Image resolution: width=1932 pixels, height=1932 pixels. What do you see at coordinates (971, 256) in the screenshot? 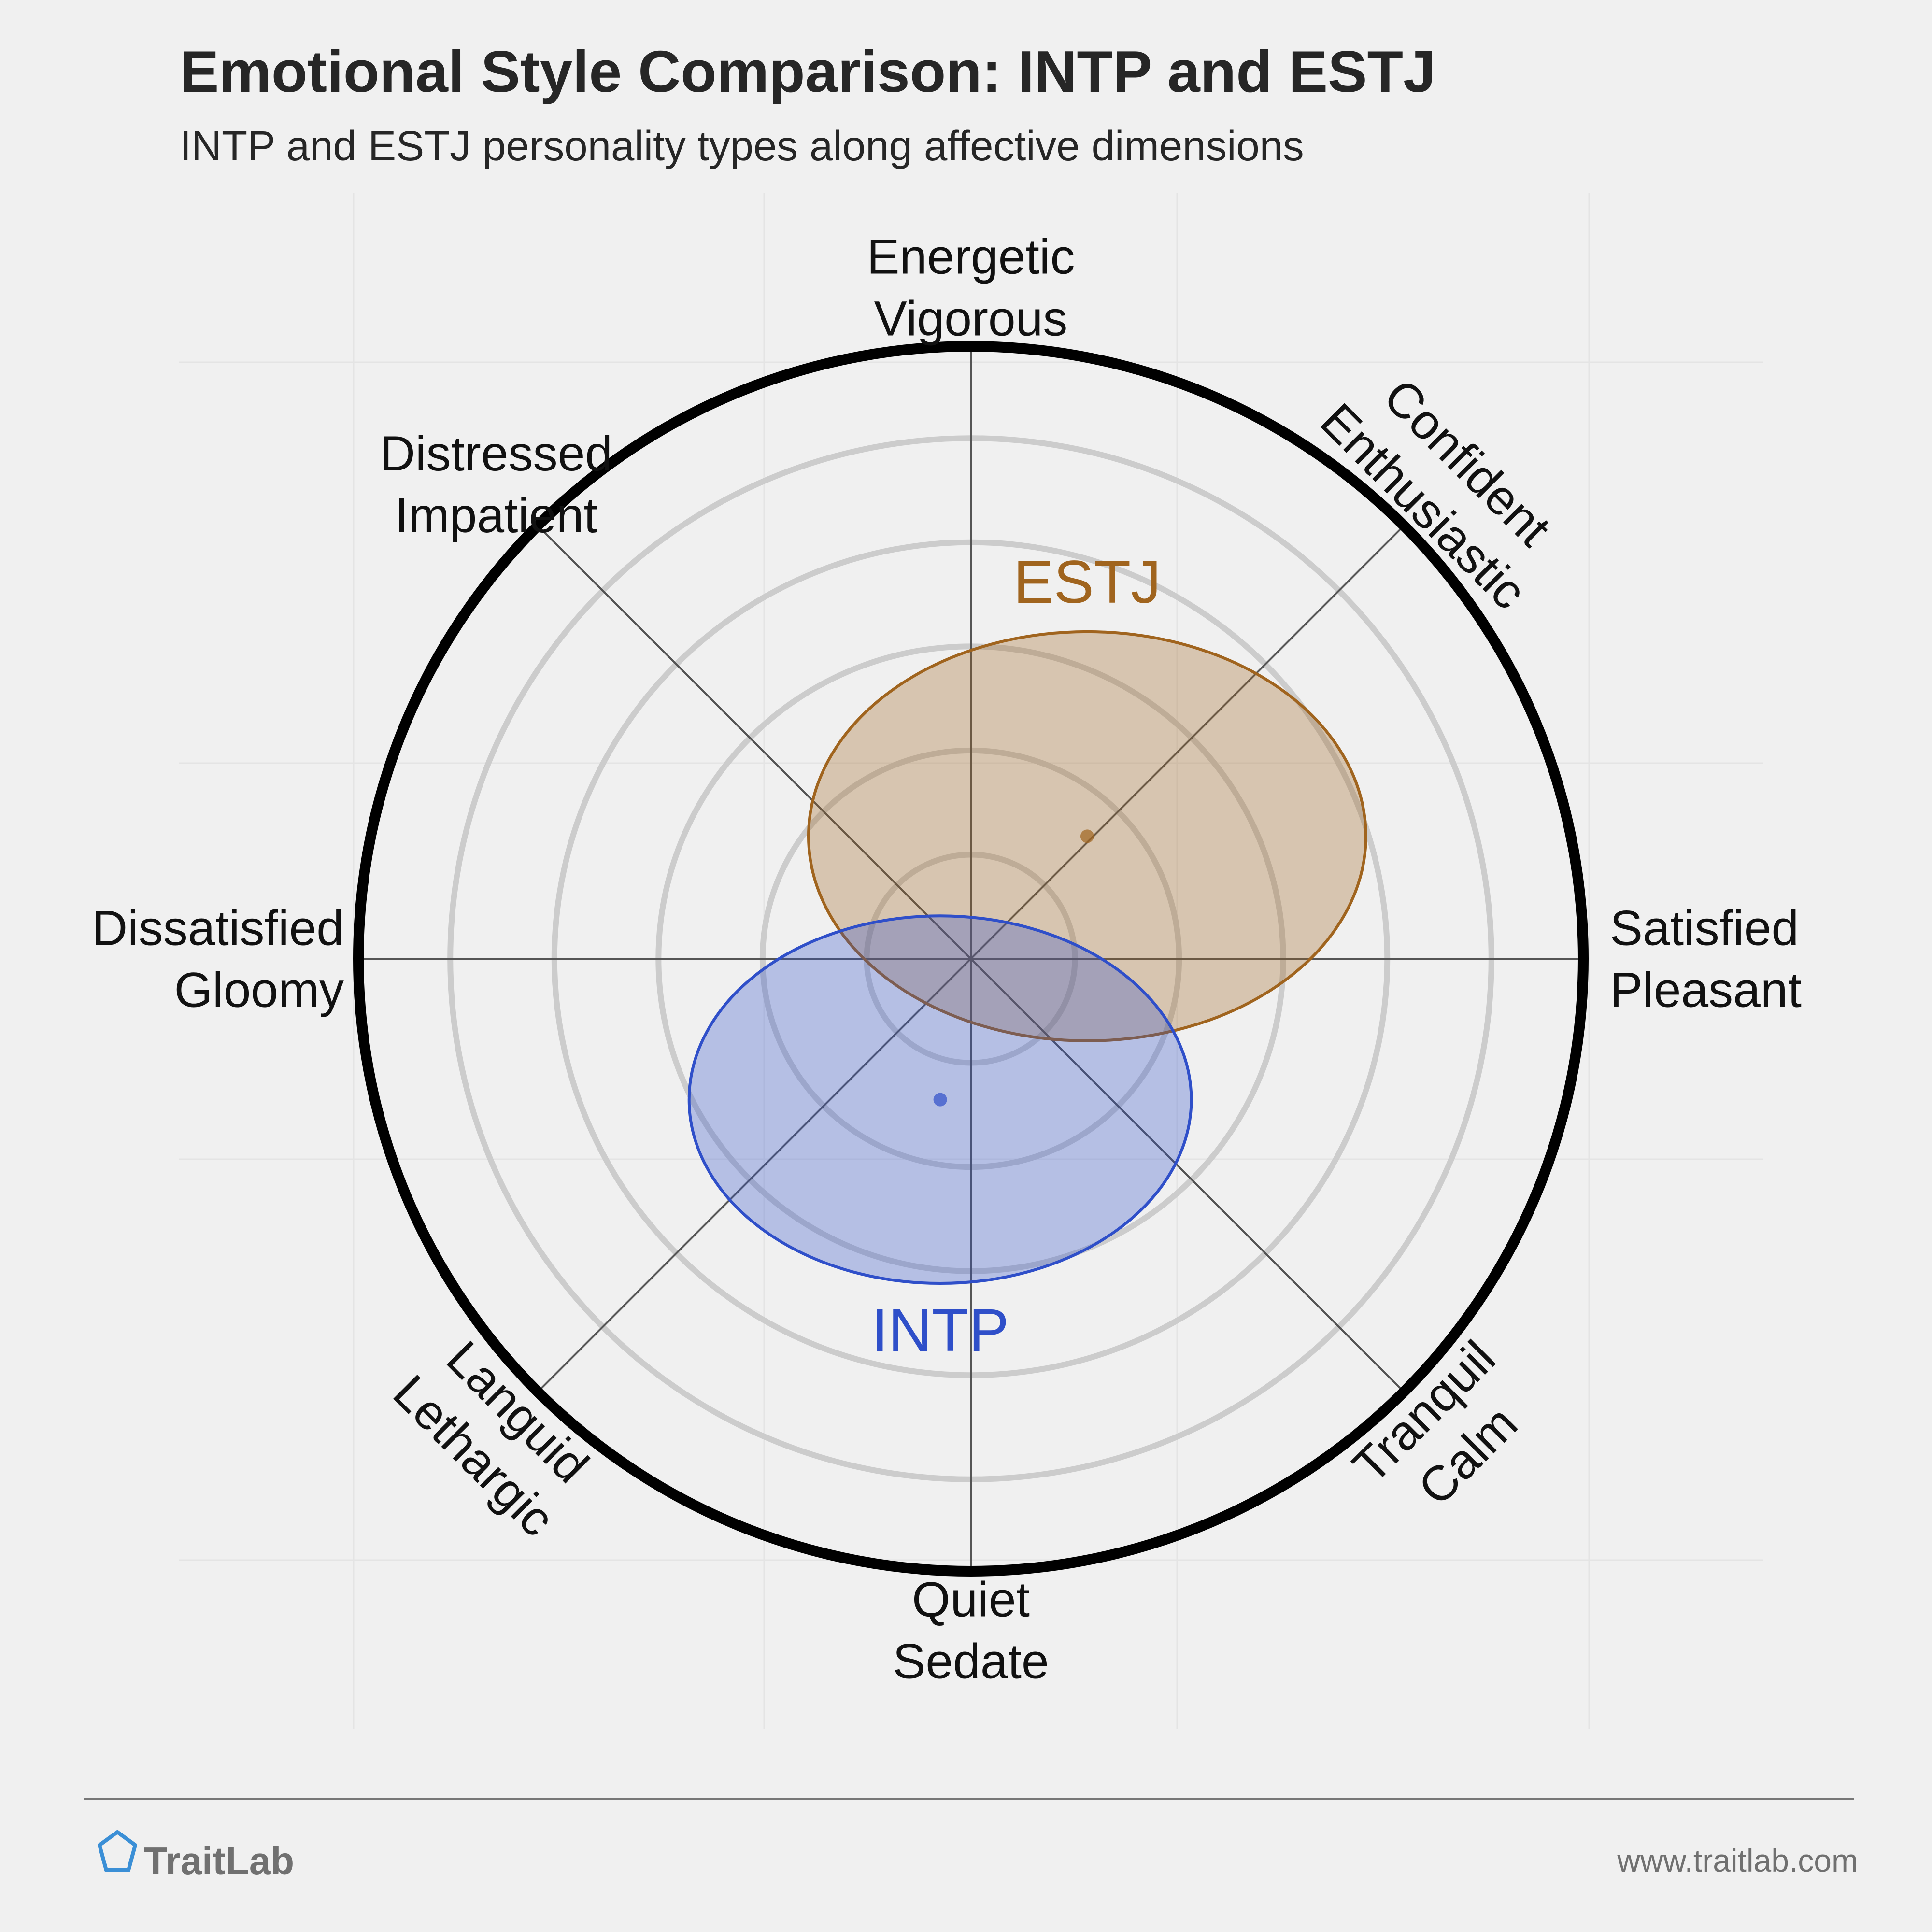
I see `axis-label-line: Energetic` at bounding box center [971, 256].